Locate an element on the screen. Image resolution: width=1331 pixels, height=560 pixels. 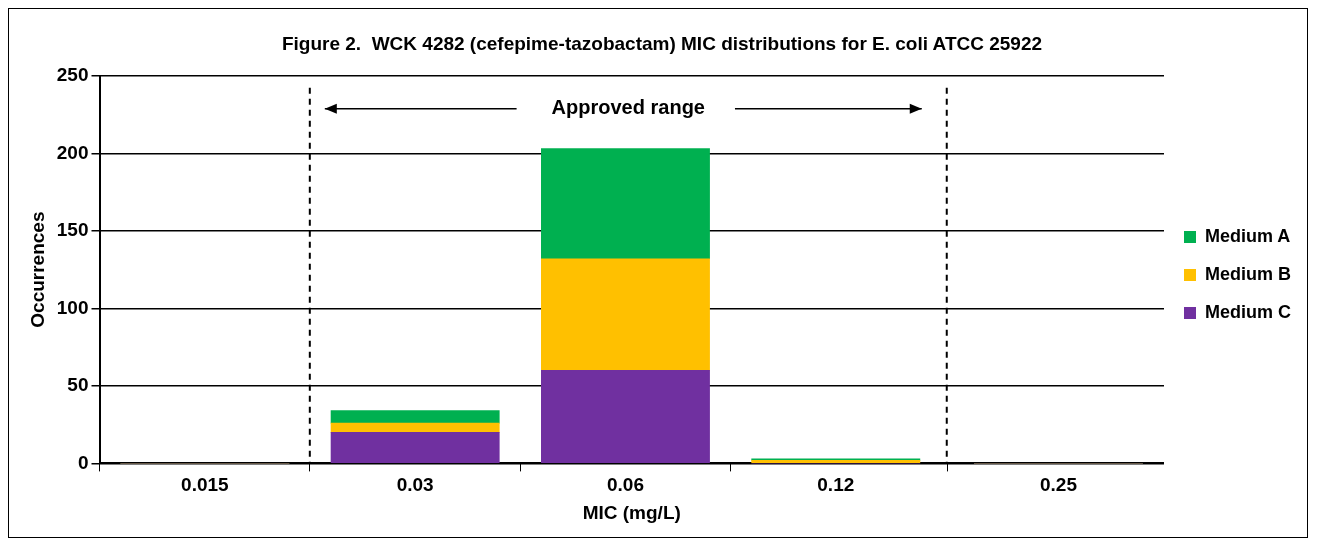
legend-label: Medium A is located at coordinates (1248, 235).